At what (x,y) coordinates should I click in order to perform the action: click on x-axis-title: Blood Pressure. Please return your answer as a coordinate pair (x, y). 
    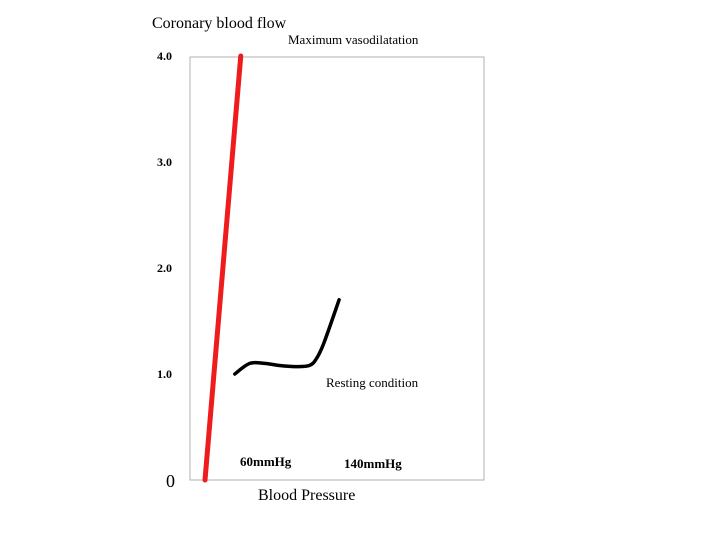
    Looking at the image, I should click on (306, 495).